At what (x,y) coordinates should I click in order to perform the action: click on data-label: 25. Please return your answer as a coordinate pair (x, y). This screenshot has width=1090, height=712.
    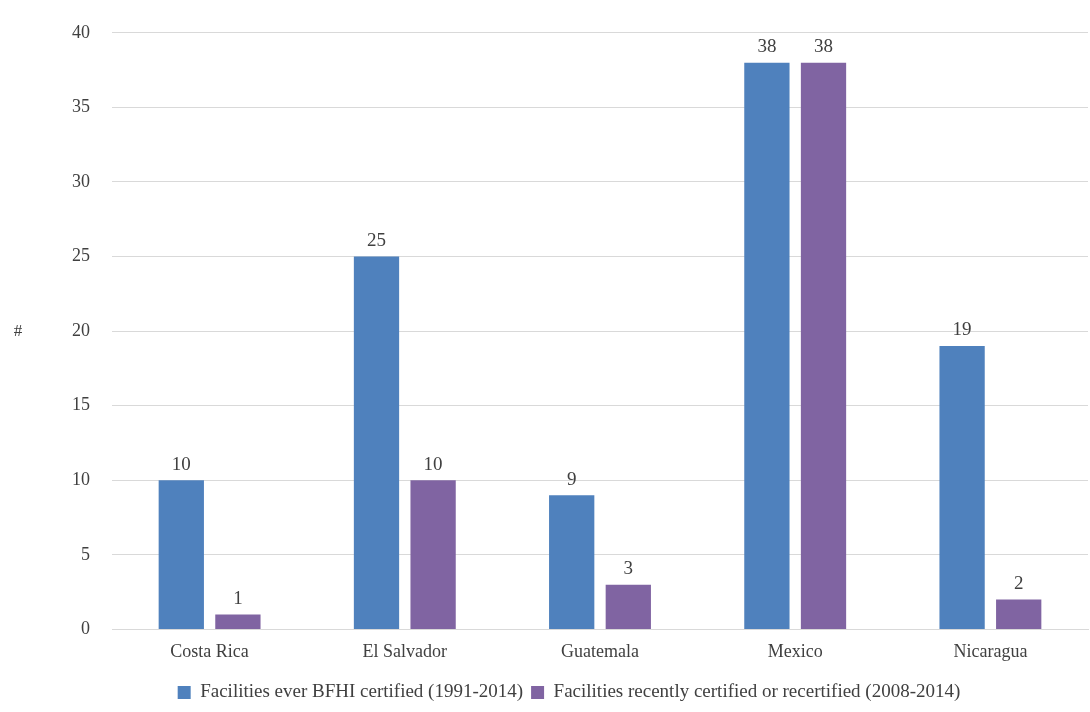
    Looking at the image, I should click on (376, 240).